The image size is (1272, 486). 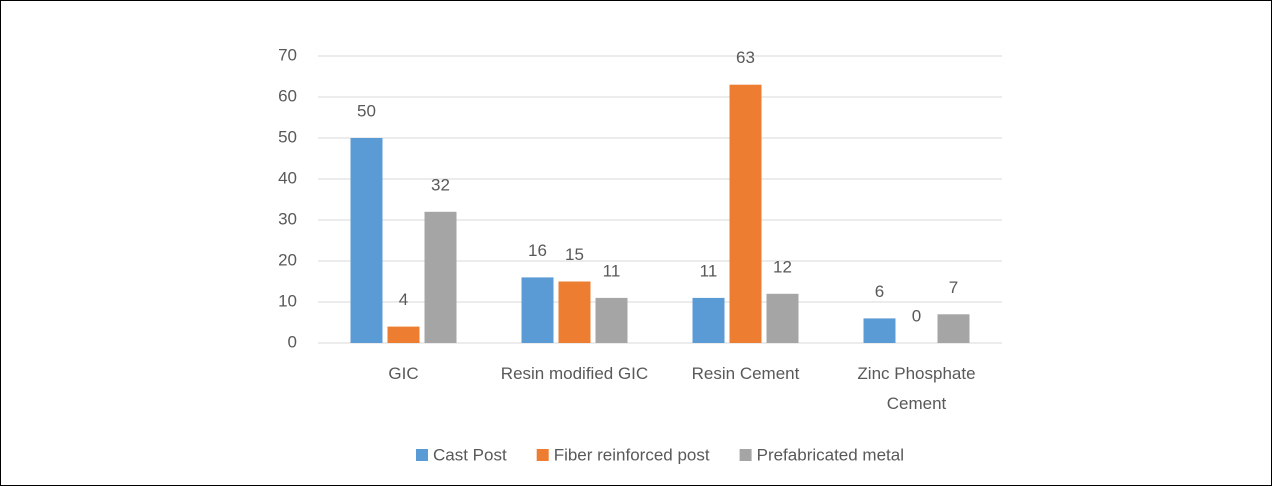 What do you see at coordinates (916, 388) in the screenshot?
I see `x-tick-label: Zinc Phosphate Cement` at bounding box center [916, 388].